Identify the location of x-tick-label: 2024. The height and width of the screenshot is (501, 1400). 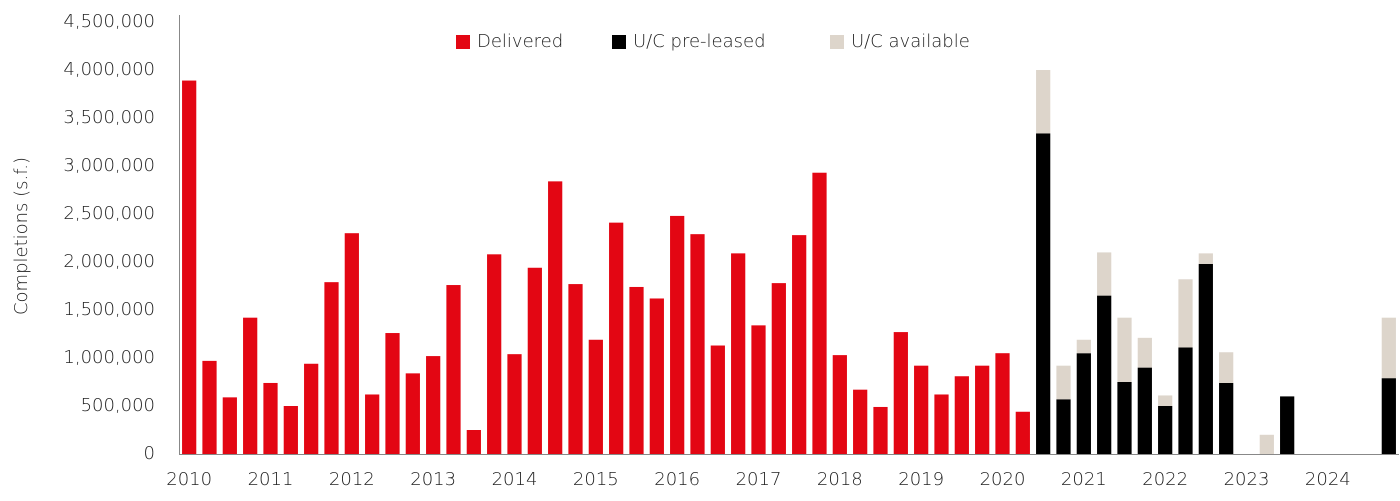
(1328, 479).